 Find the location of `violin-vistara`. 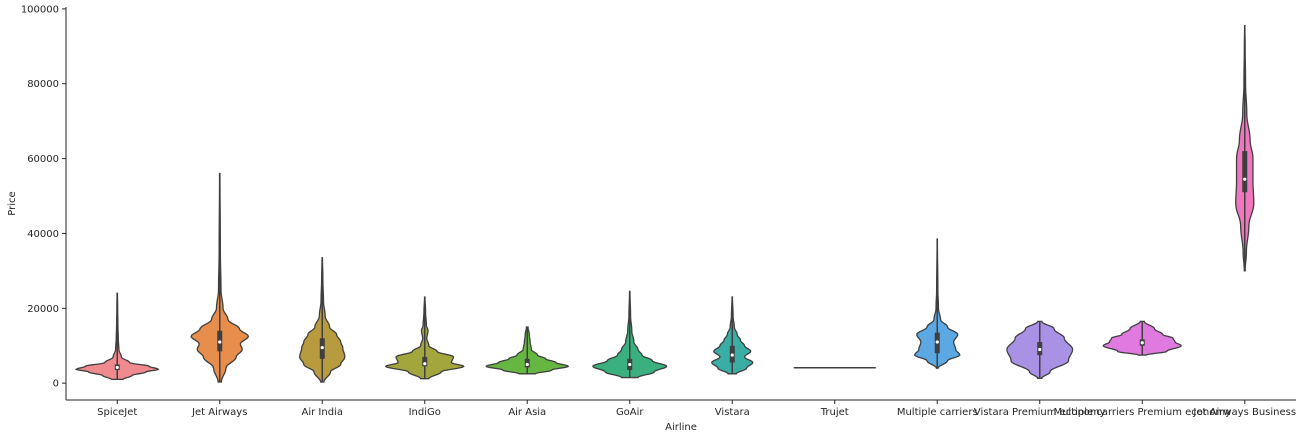

violin-vistara is located at coordinates (732, 335).